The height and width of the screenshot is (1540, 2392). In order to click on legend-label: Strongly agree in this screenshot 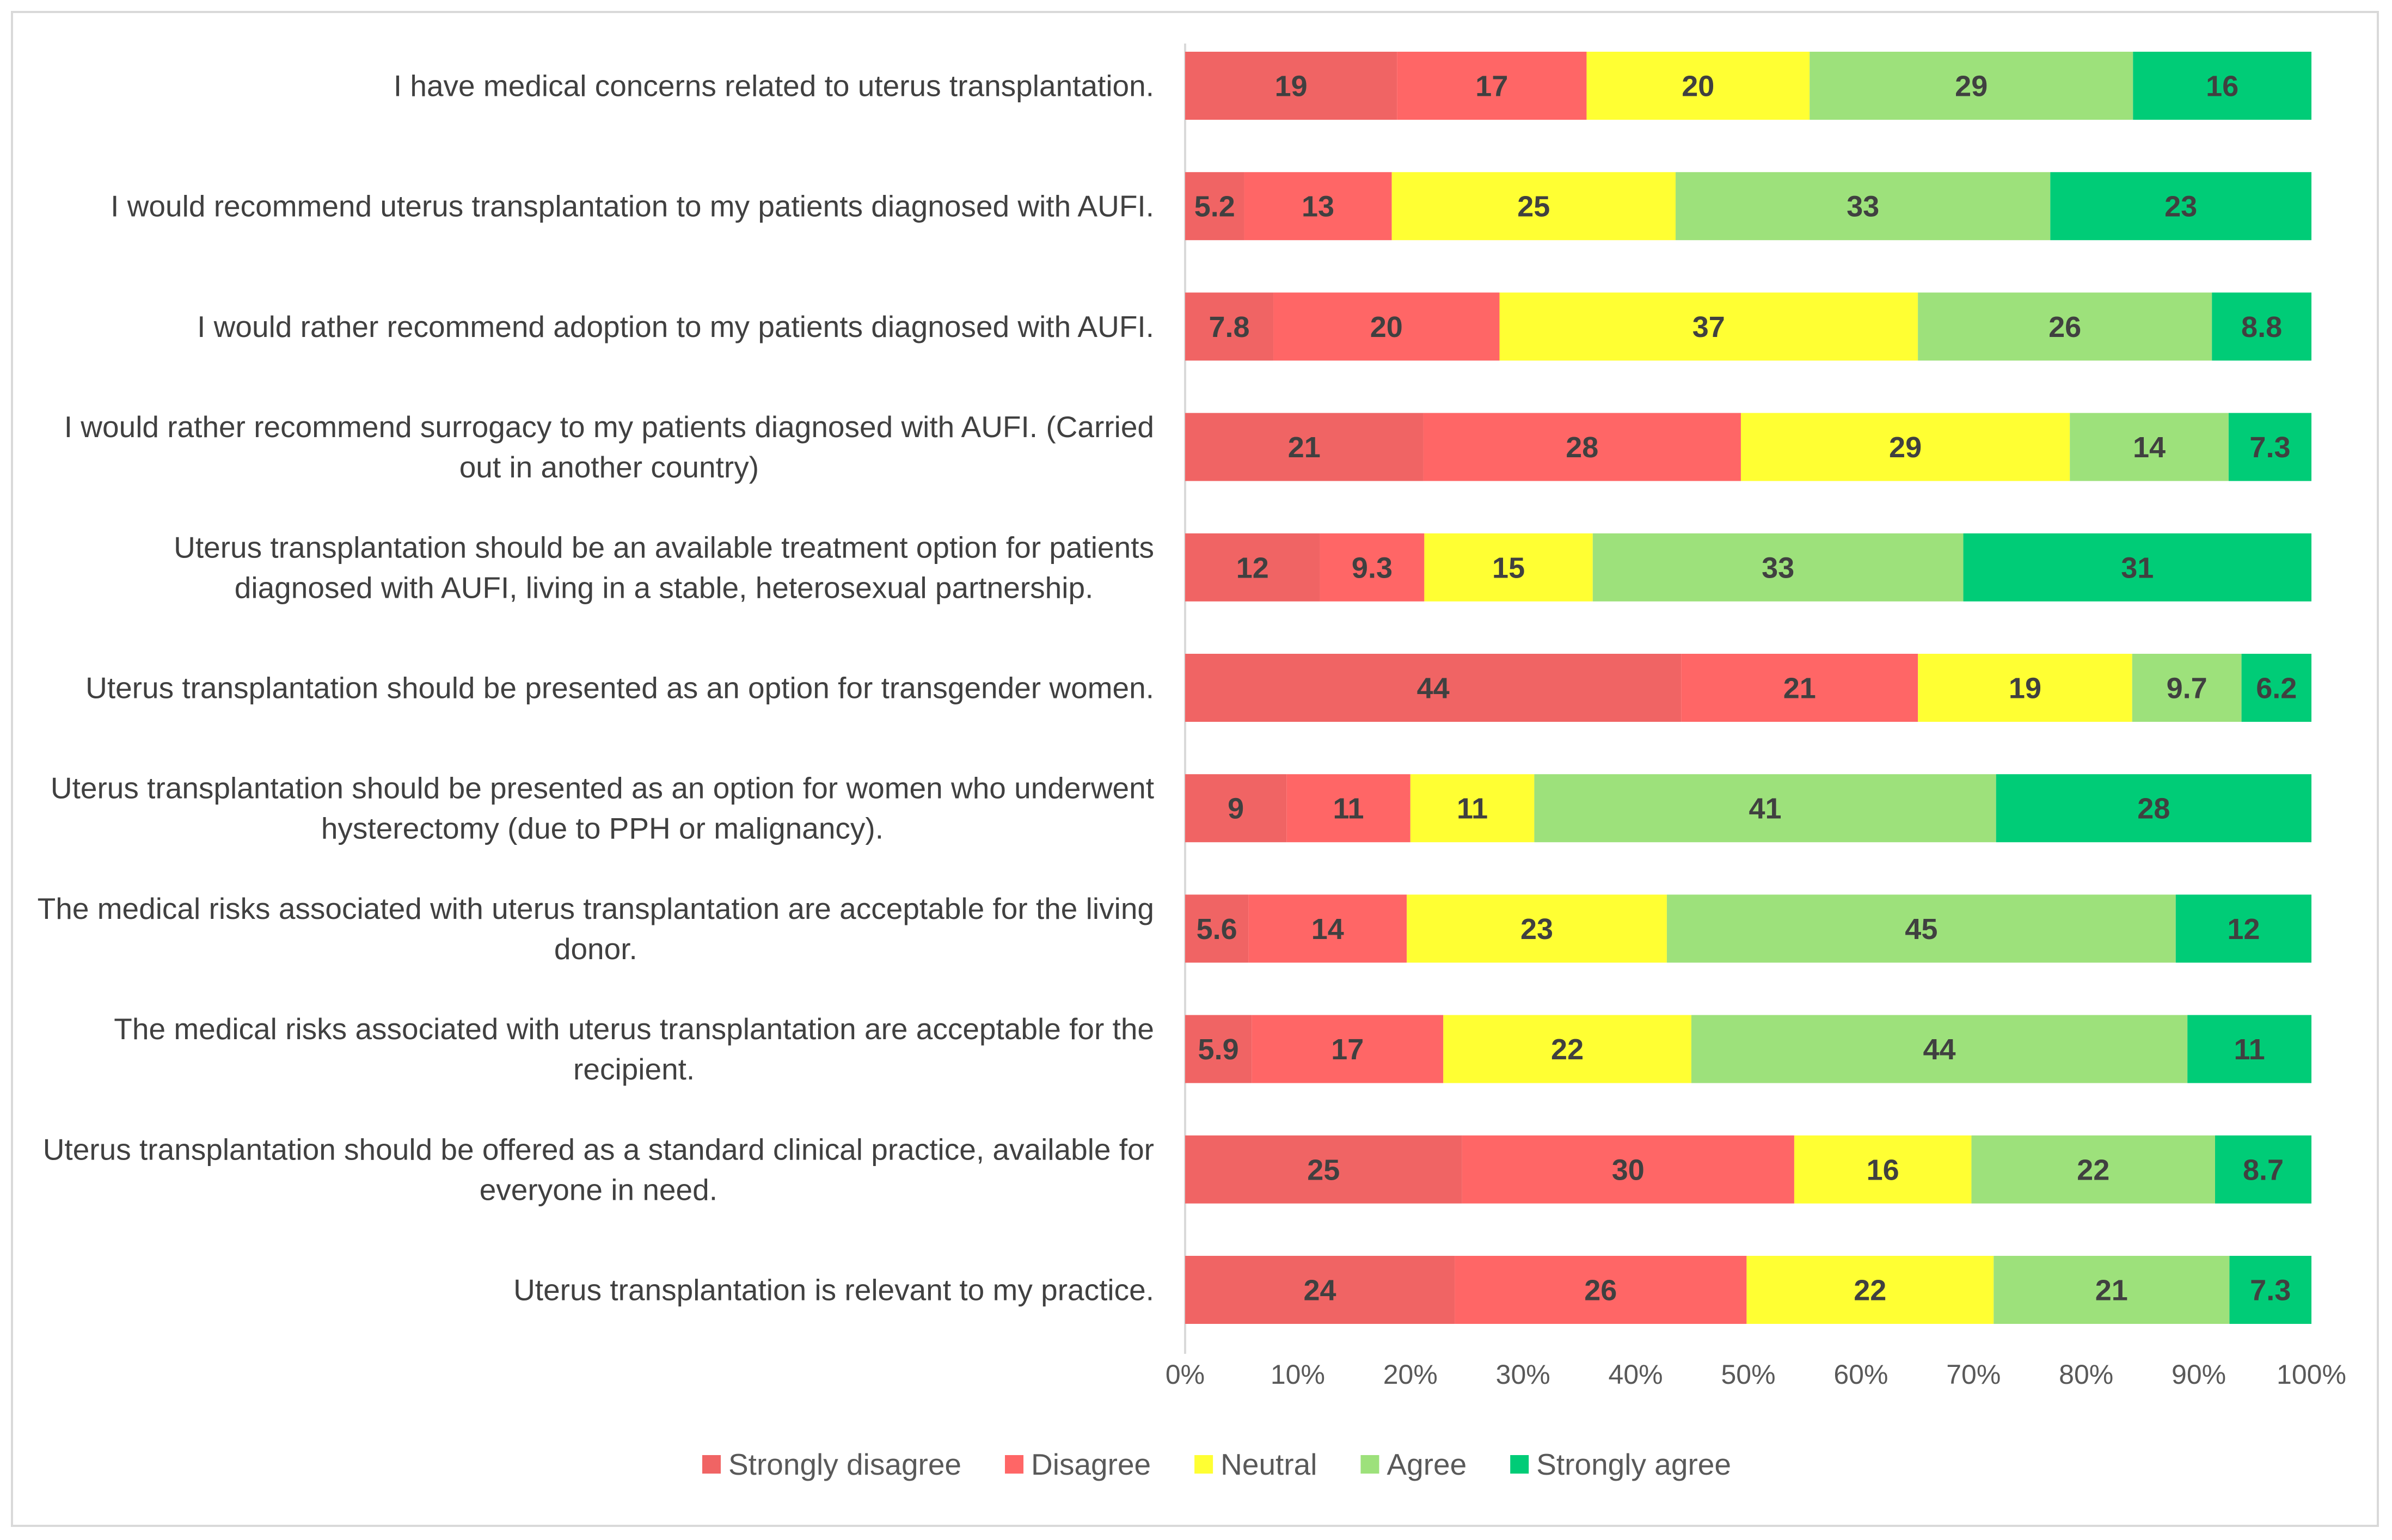, I will do `click(1633, 1464)`.